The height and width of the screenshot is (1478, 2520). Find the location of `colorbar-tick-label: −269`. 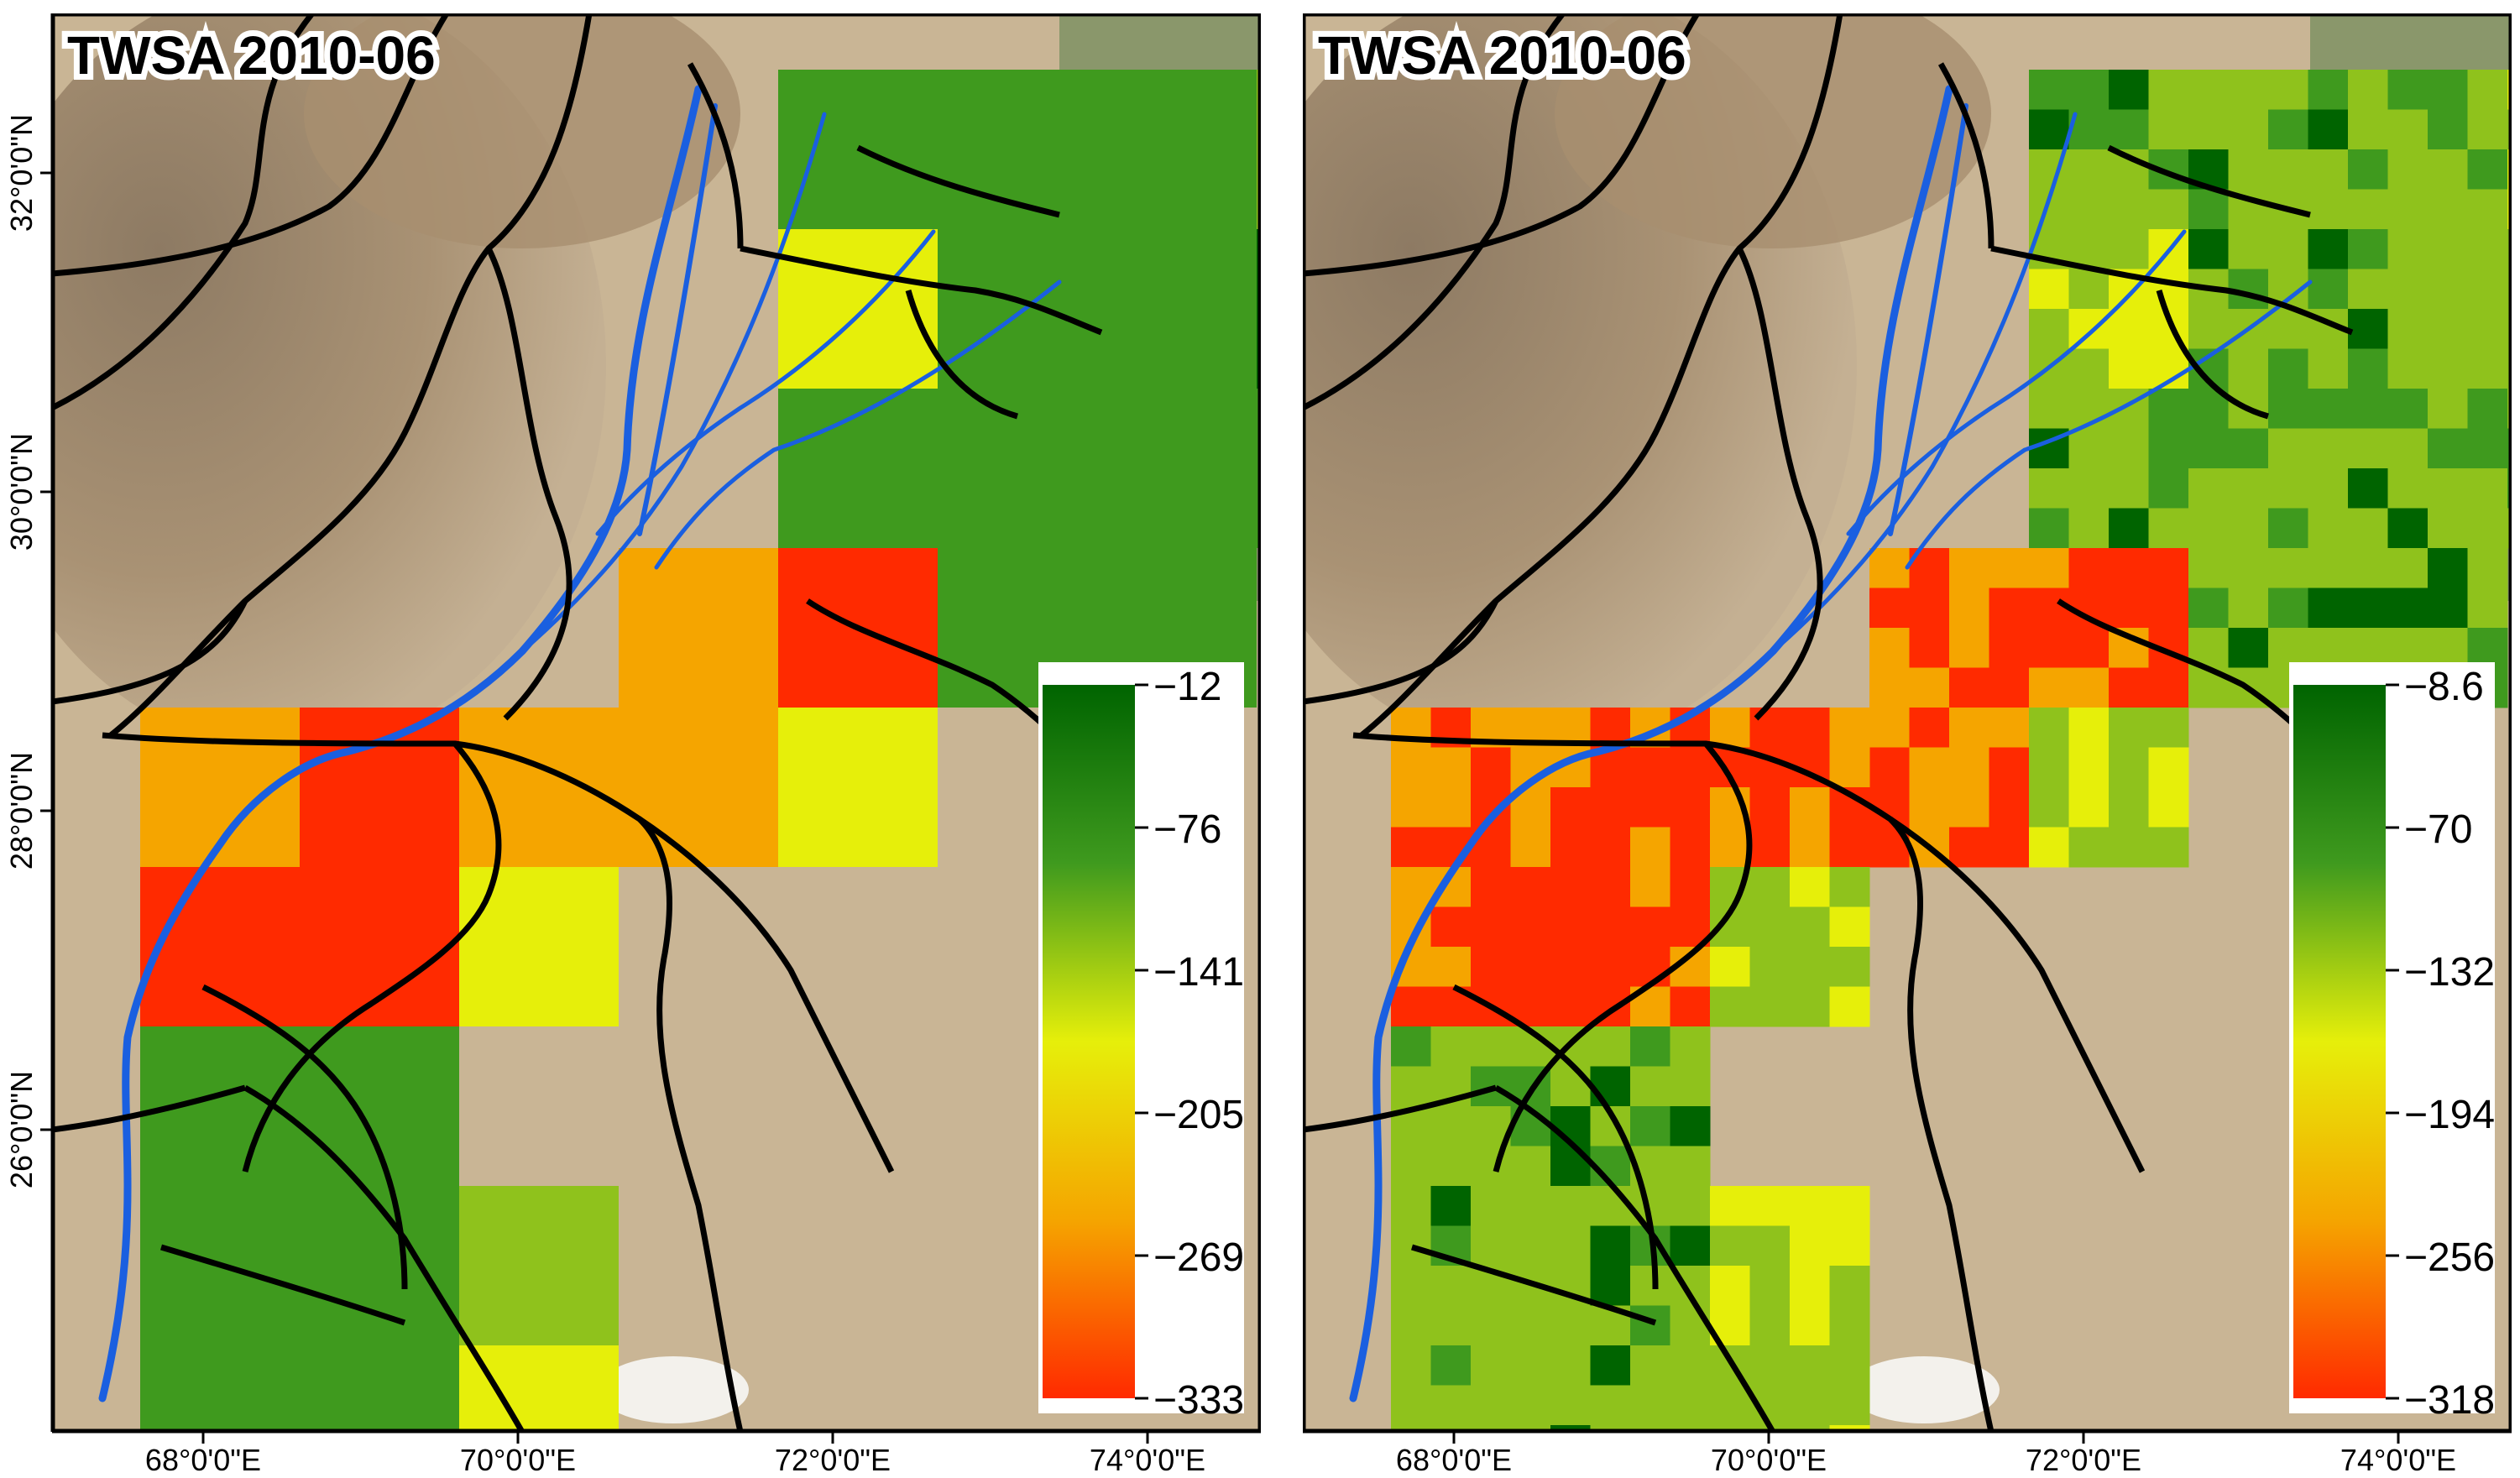

colorbar-tick-label: −269 is located at coordinates (1198, 1257).